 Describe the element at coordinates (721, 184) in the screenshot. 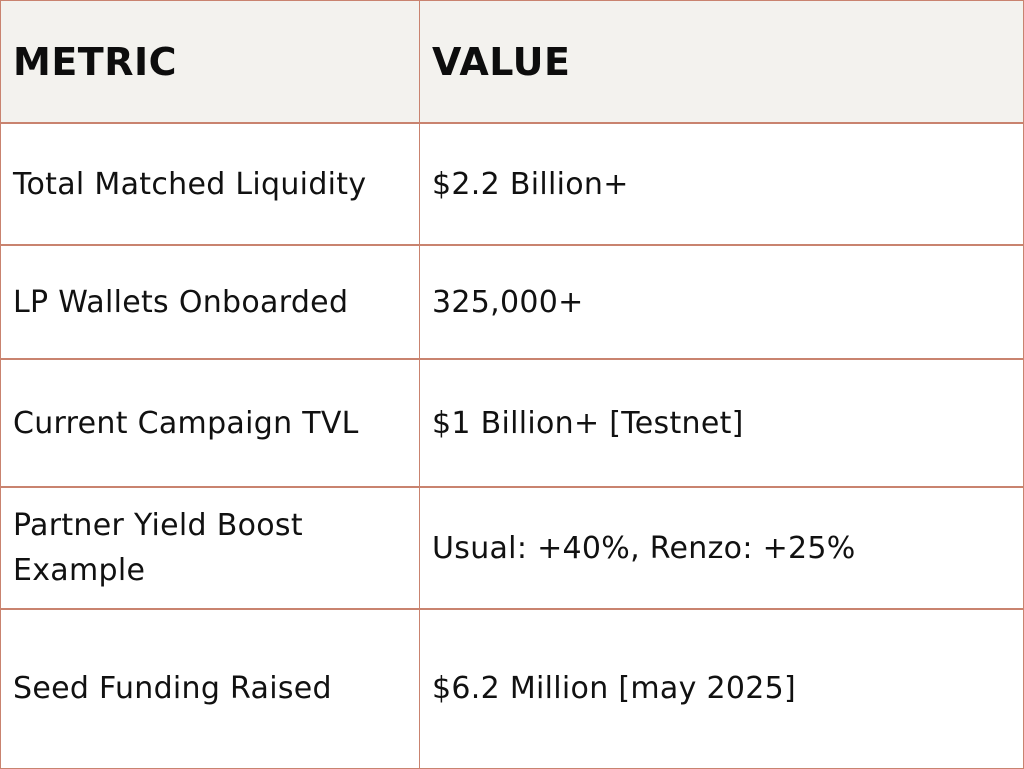

I see `value-cell: $2.2 Billion+` at that location.